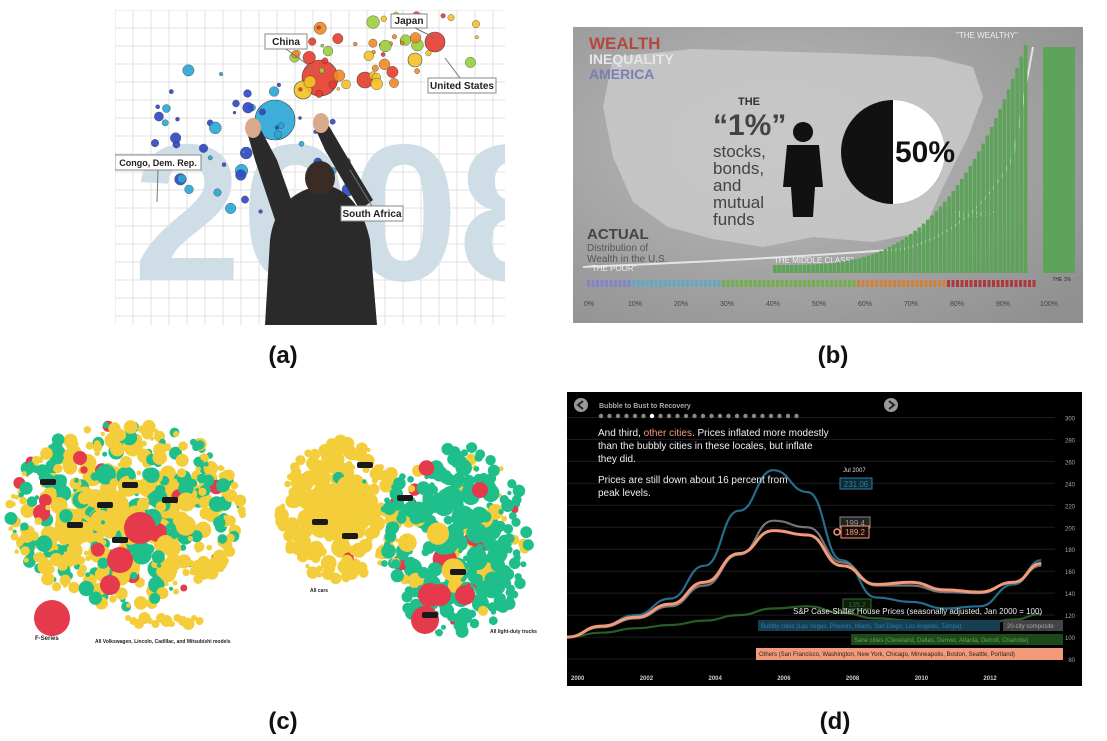  I want to click on legend-composite: 20-city composite, so click(1033, 625).